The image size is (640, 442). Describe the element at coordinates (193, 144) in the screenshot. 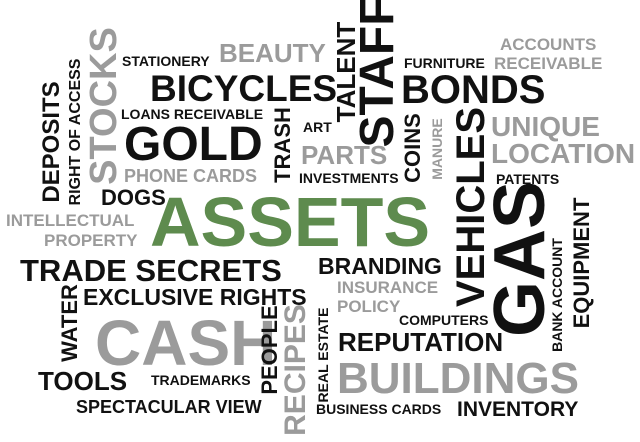

I see `word-gold: GOLD` at that location.